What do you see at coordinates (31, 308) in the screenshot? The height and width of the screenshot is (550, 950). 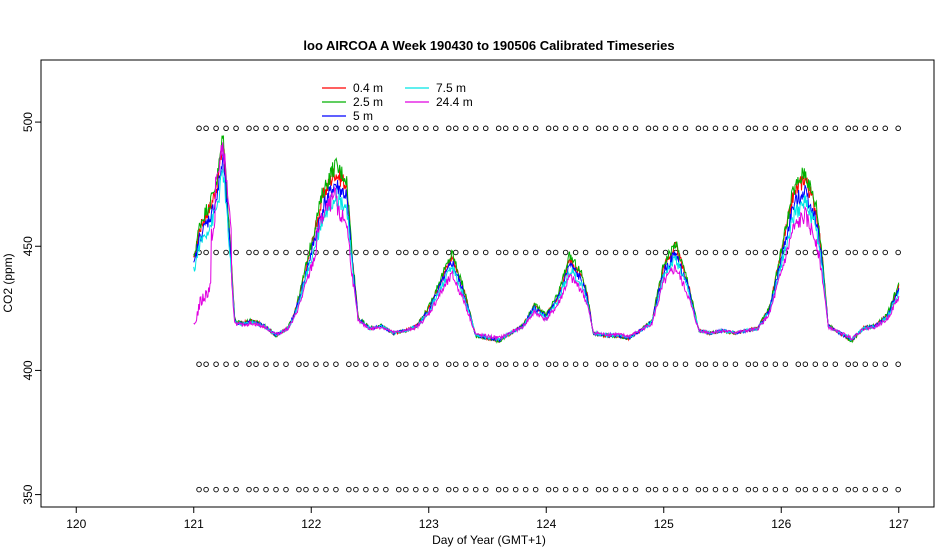 I see `y-axis: 350 400 450 500` at bounding box center [31, 308].